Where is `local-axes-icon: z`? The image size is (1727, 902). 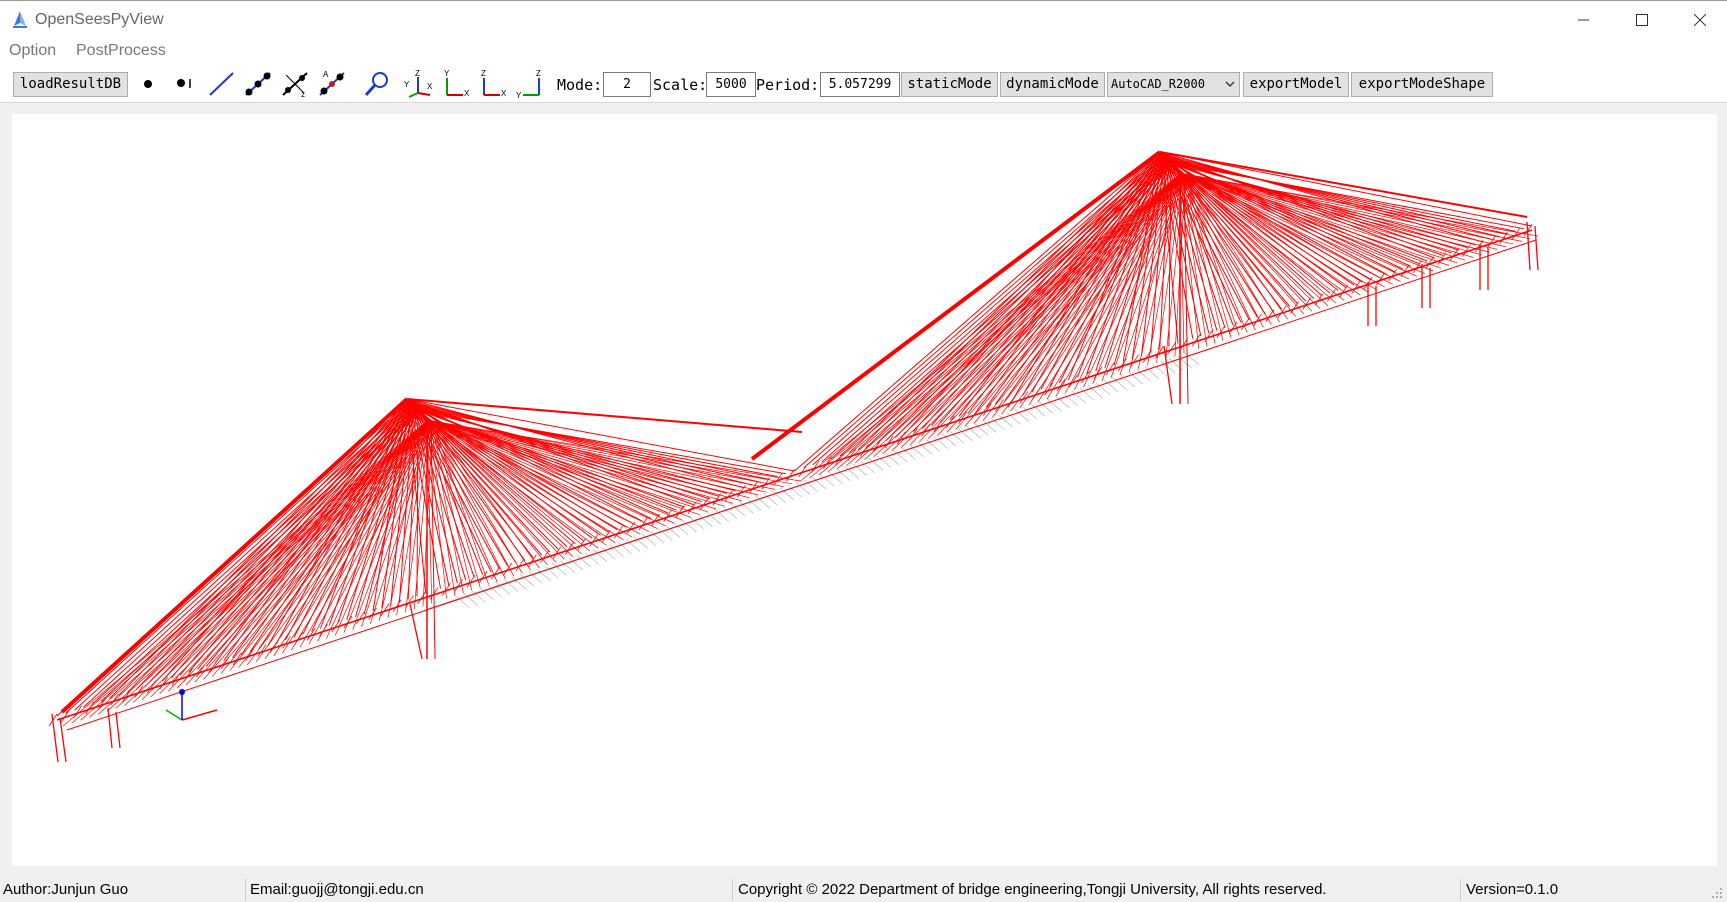
local-axes-icon: z is located at coordinates (295, 84).